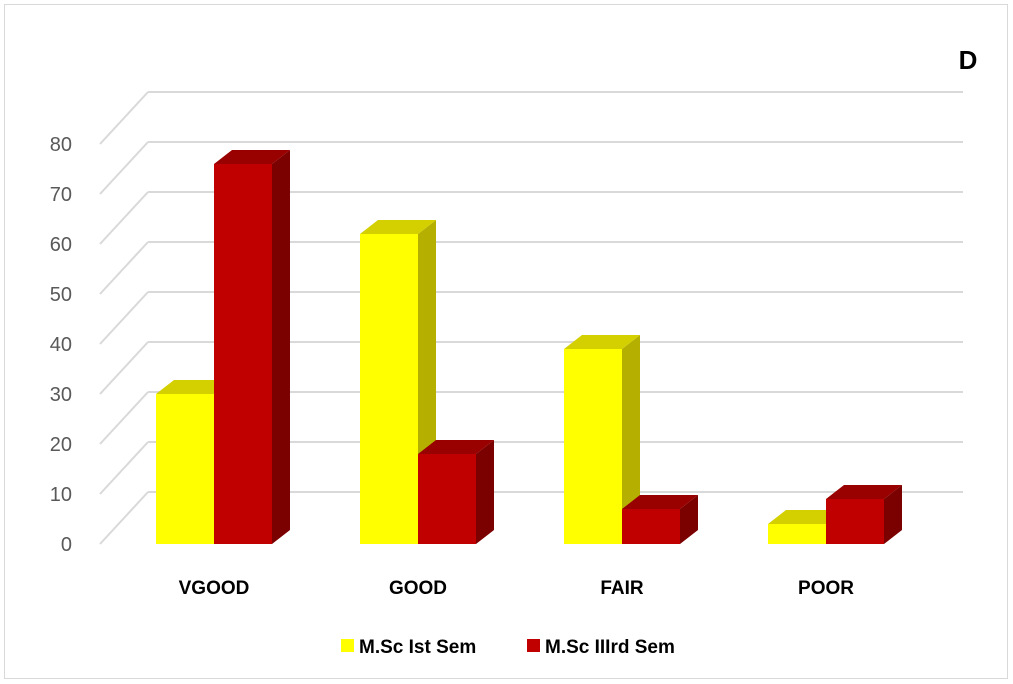  I want to click on panel-label: D, so click(968, 60).